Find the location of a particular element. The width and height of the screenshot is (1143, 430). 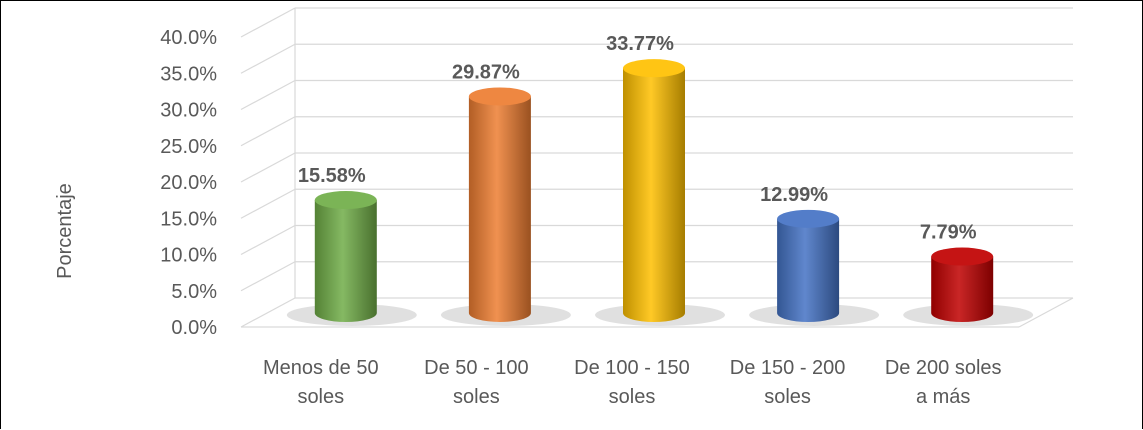

y-tick-label: 15.0% is located at coordinates (188, 219).